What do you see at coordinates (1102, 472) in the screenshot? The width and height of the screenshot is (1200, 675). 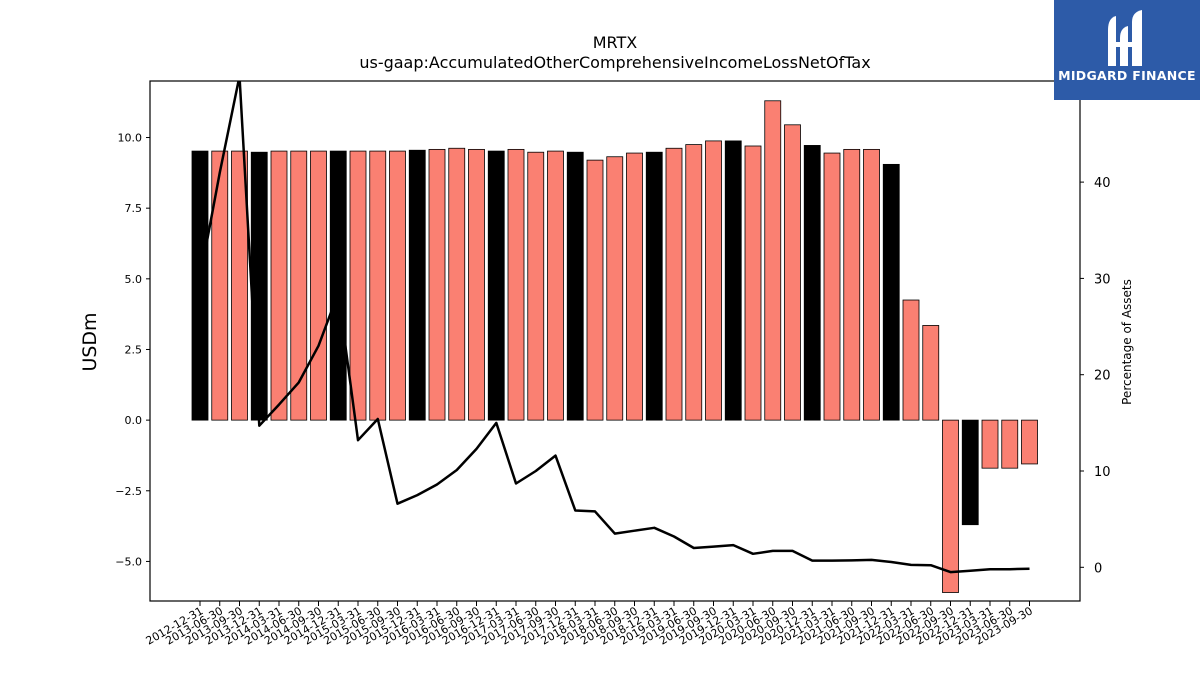 I see `y2-tick-label: 10` at bounding box center [1102, 472].